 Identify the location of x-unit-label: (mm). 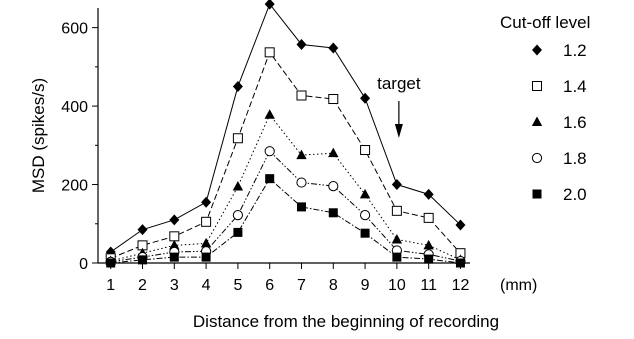
(518, 285).